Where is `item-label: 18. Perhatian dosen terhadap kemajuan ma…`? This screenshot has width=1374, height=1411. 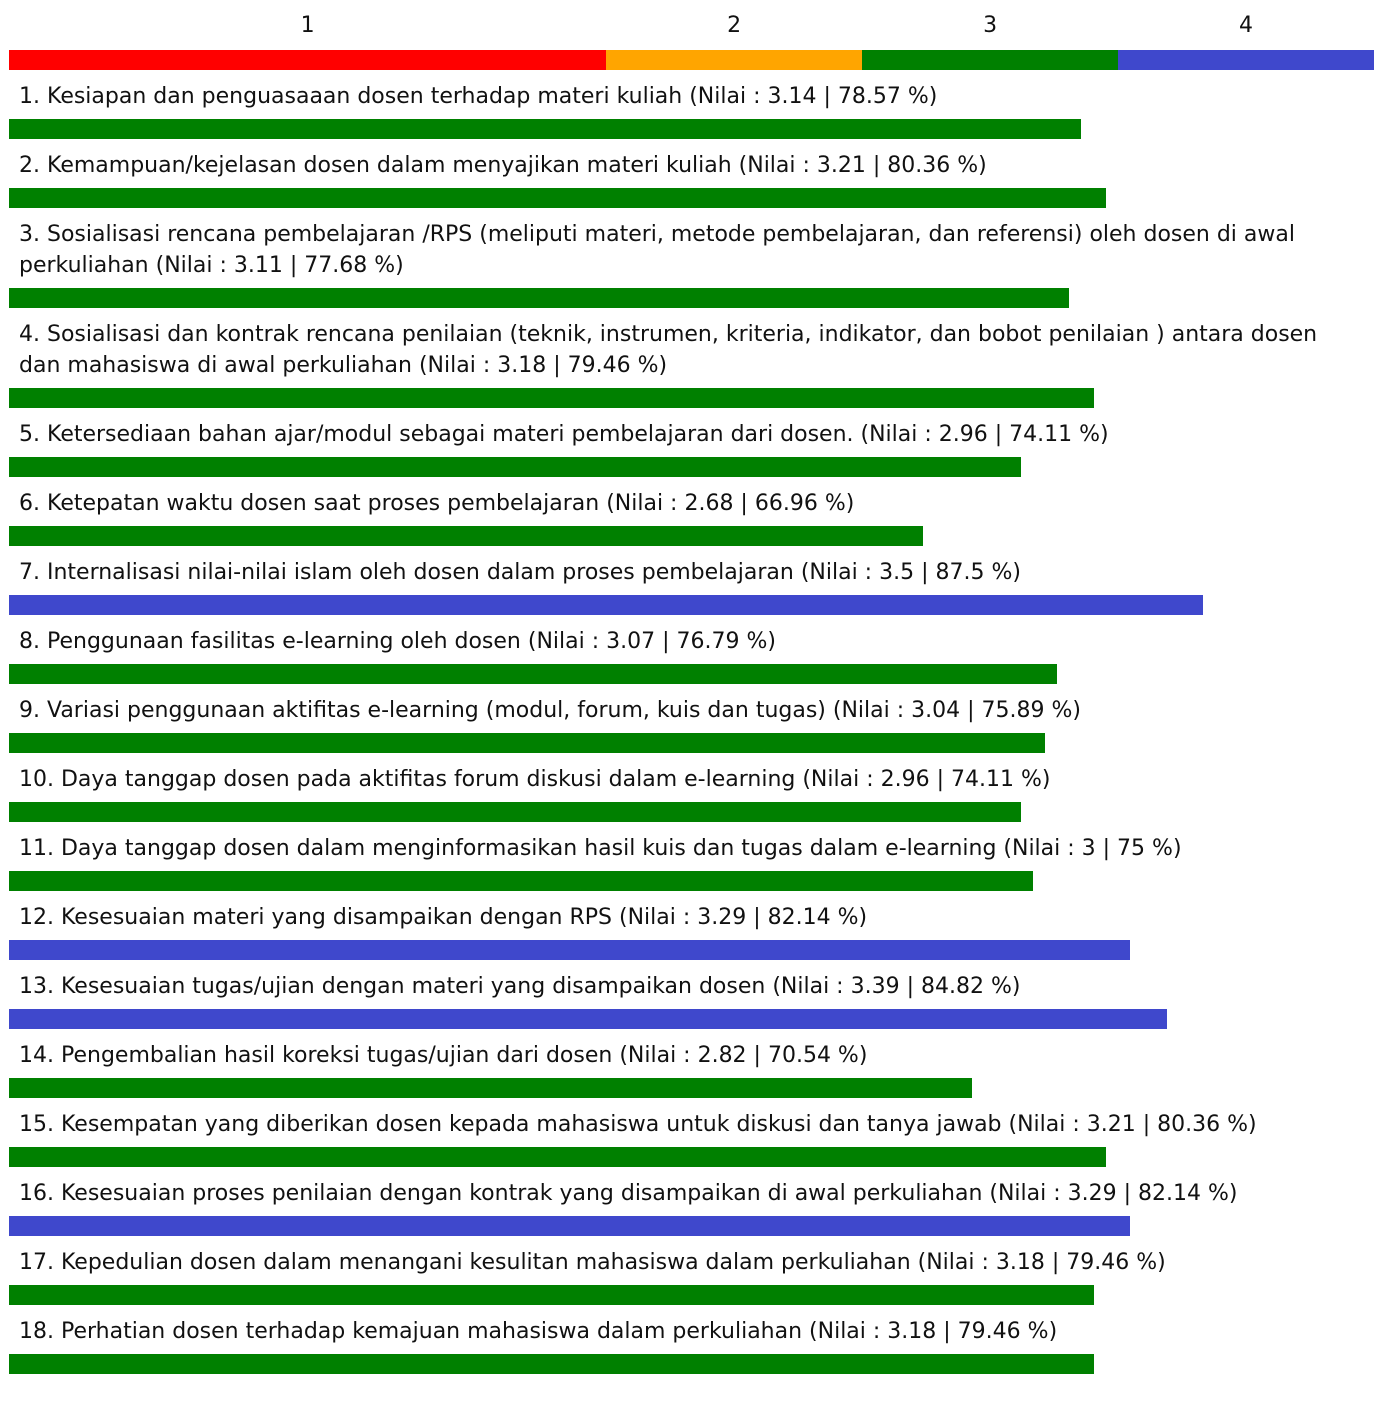
item-label: 18. Perhatian dosen terhadap kemajuan ma… is located at coordinates (538, 1331).